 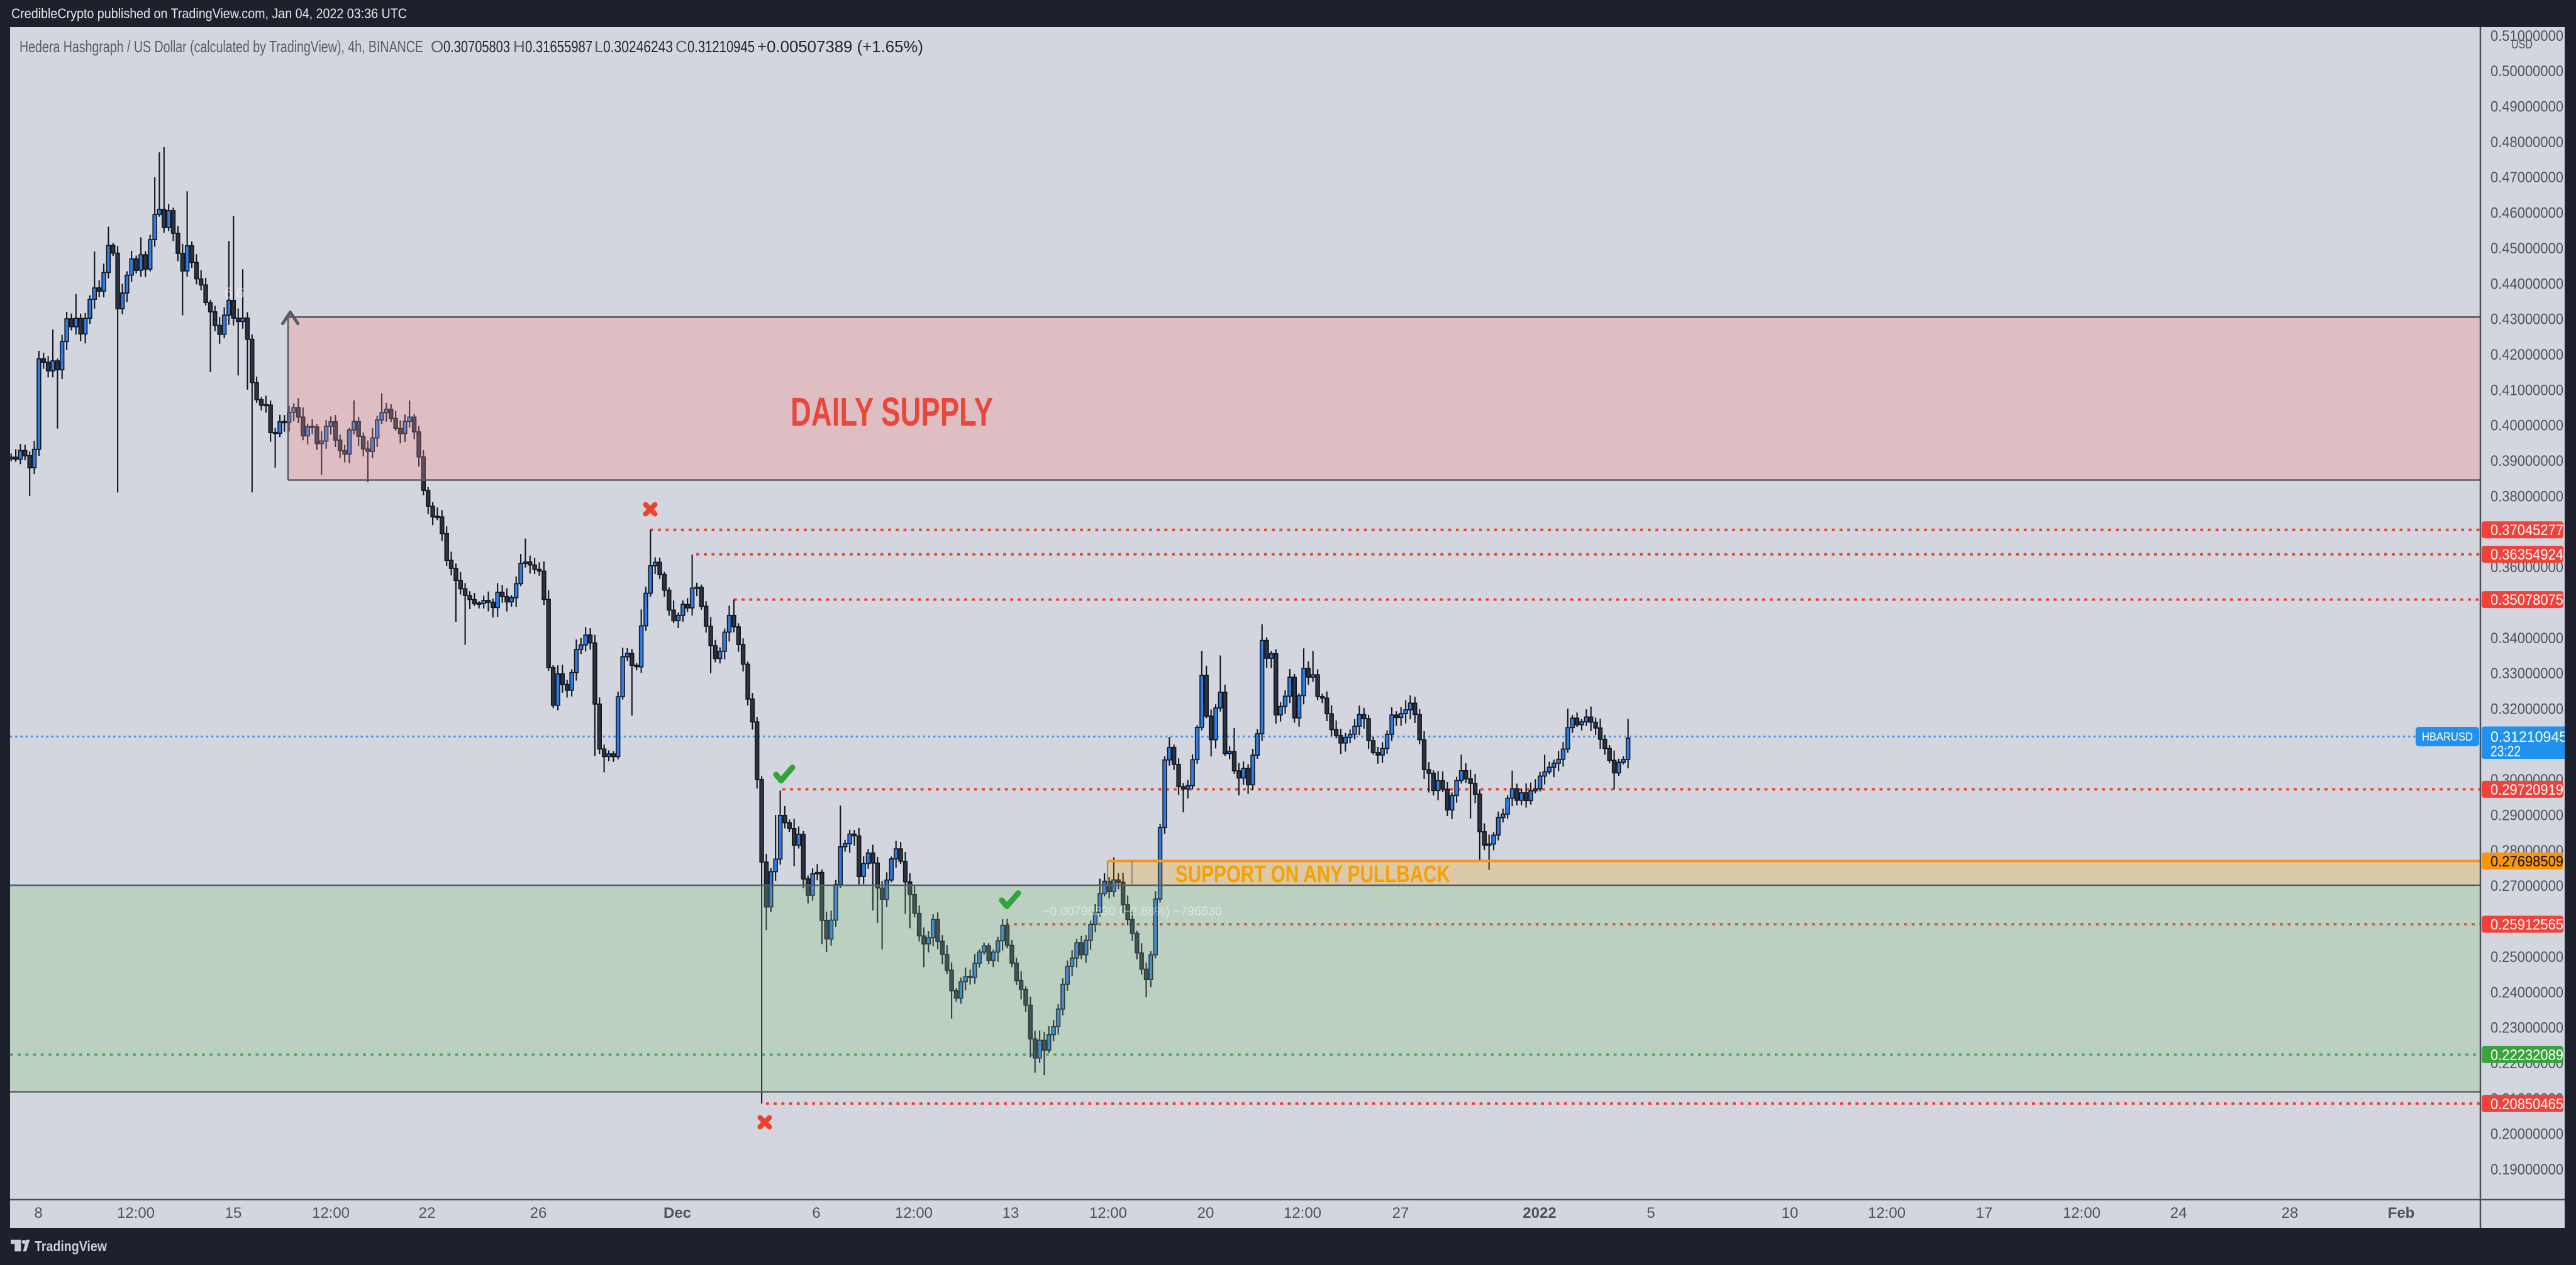 I want to click on svg-text: Dec, so click(x=677, y=1213).